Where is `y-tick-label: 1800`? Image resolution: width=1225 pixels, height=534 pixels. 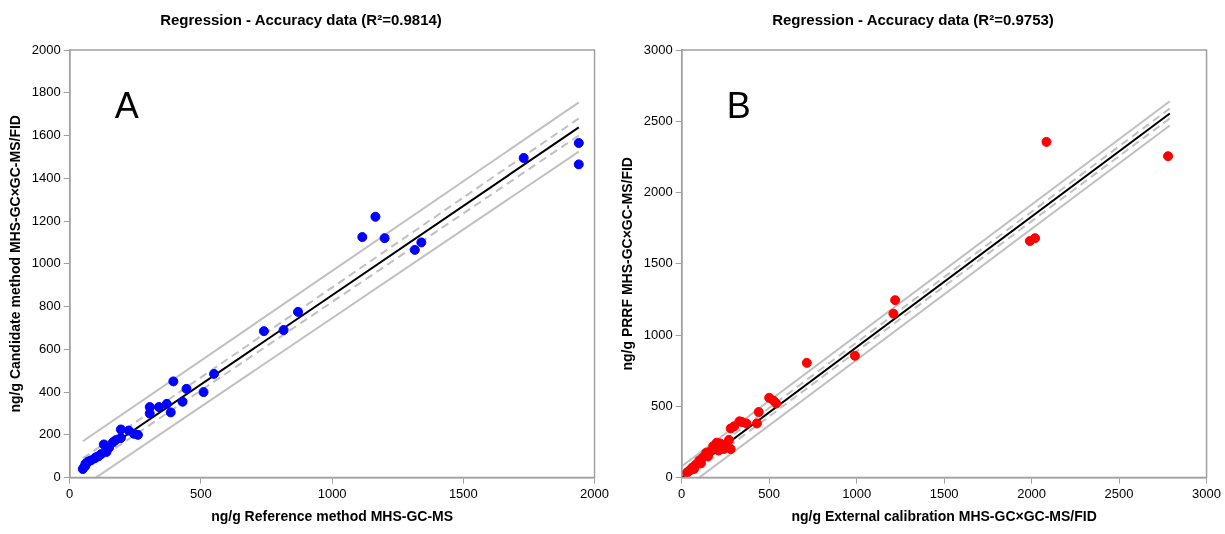
y-tick-label: 1800 is located at coordinates (46, 92).